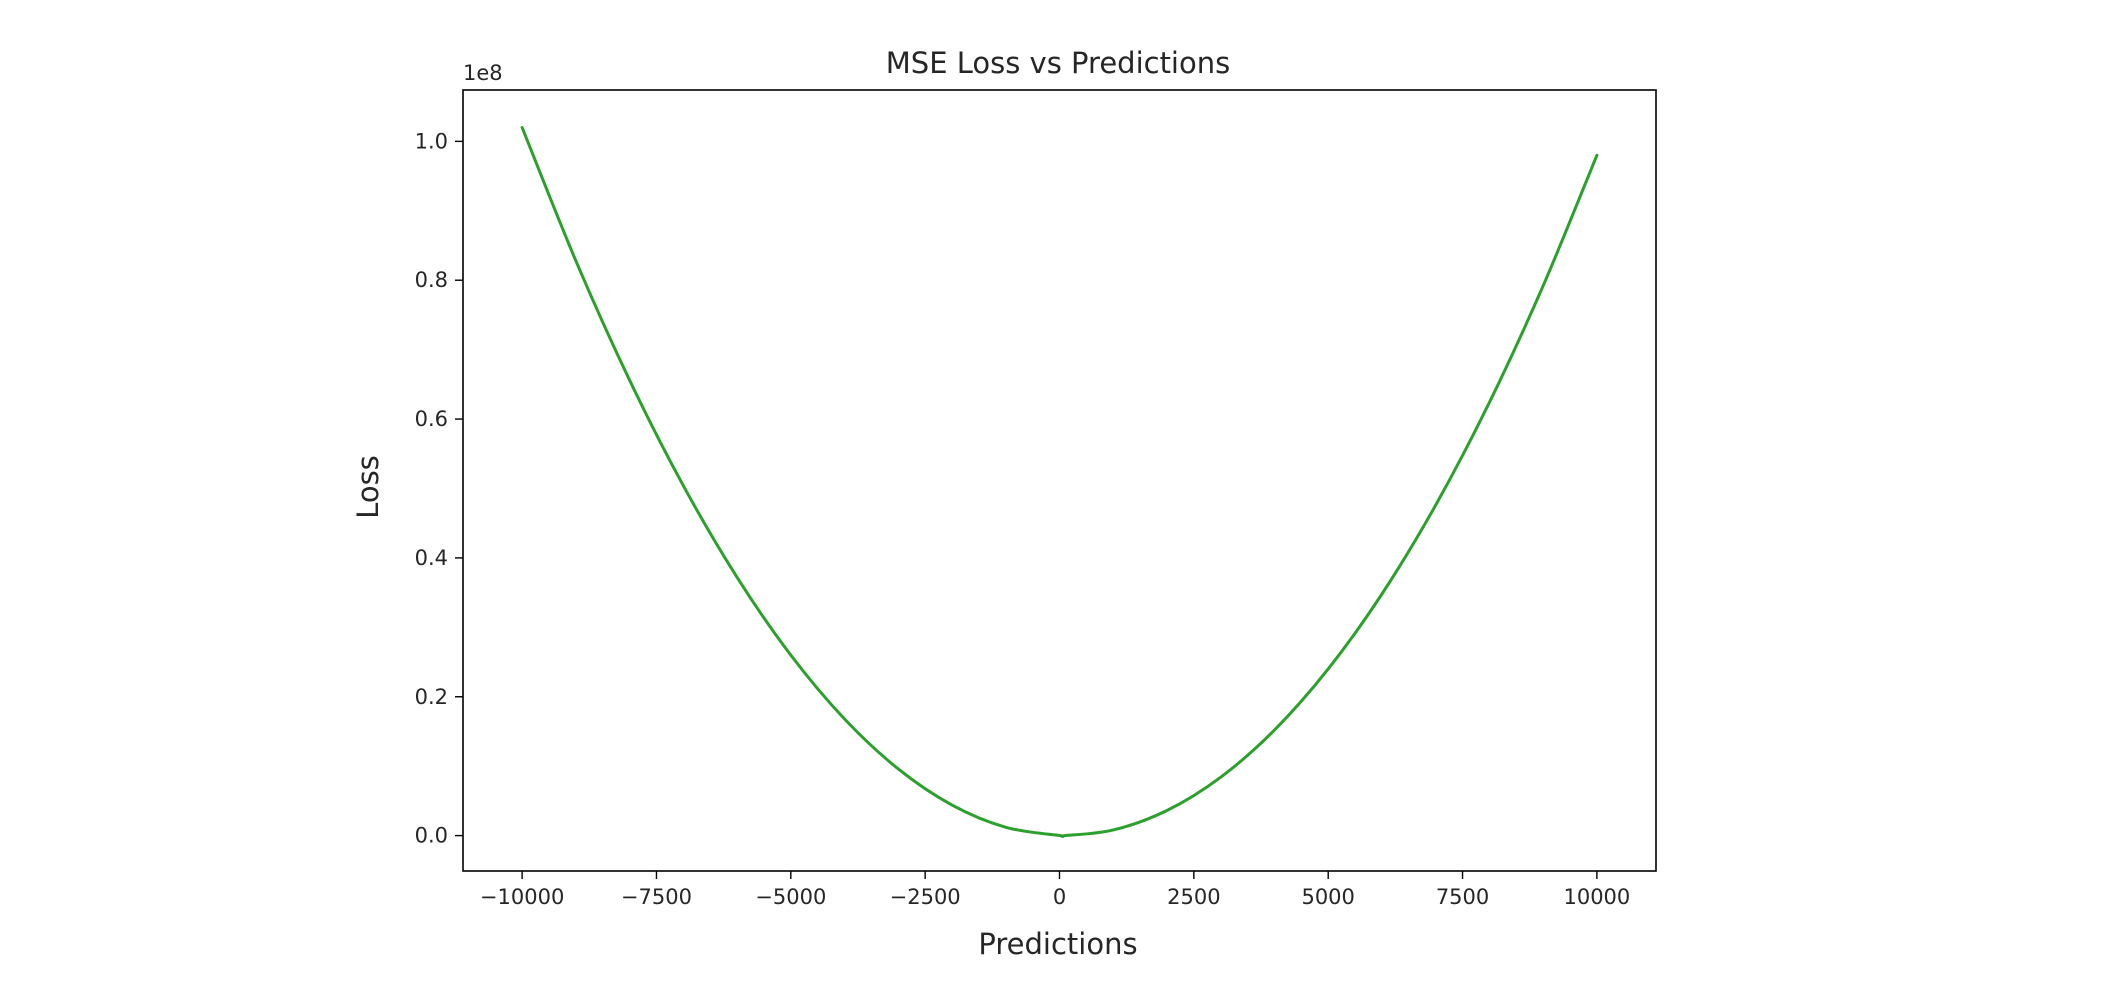 This screenshot has height=994, width=2116. What do you see at coordinates (431, 141) in the screenshot?
I see `y-tick-label: 1.0` at bounding box center [431, 141].